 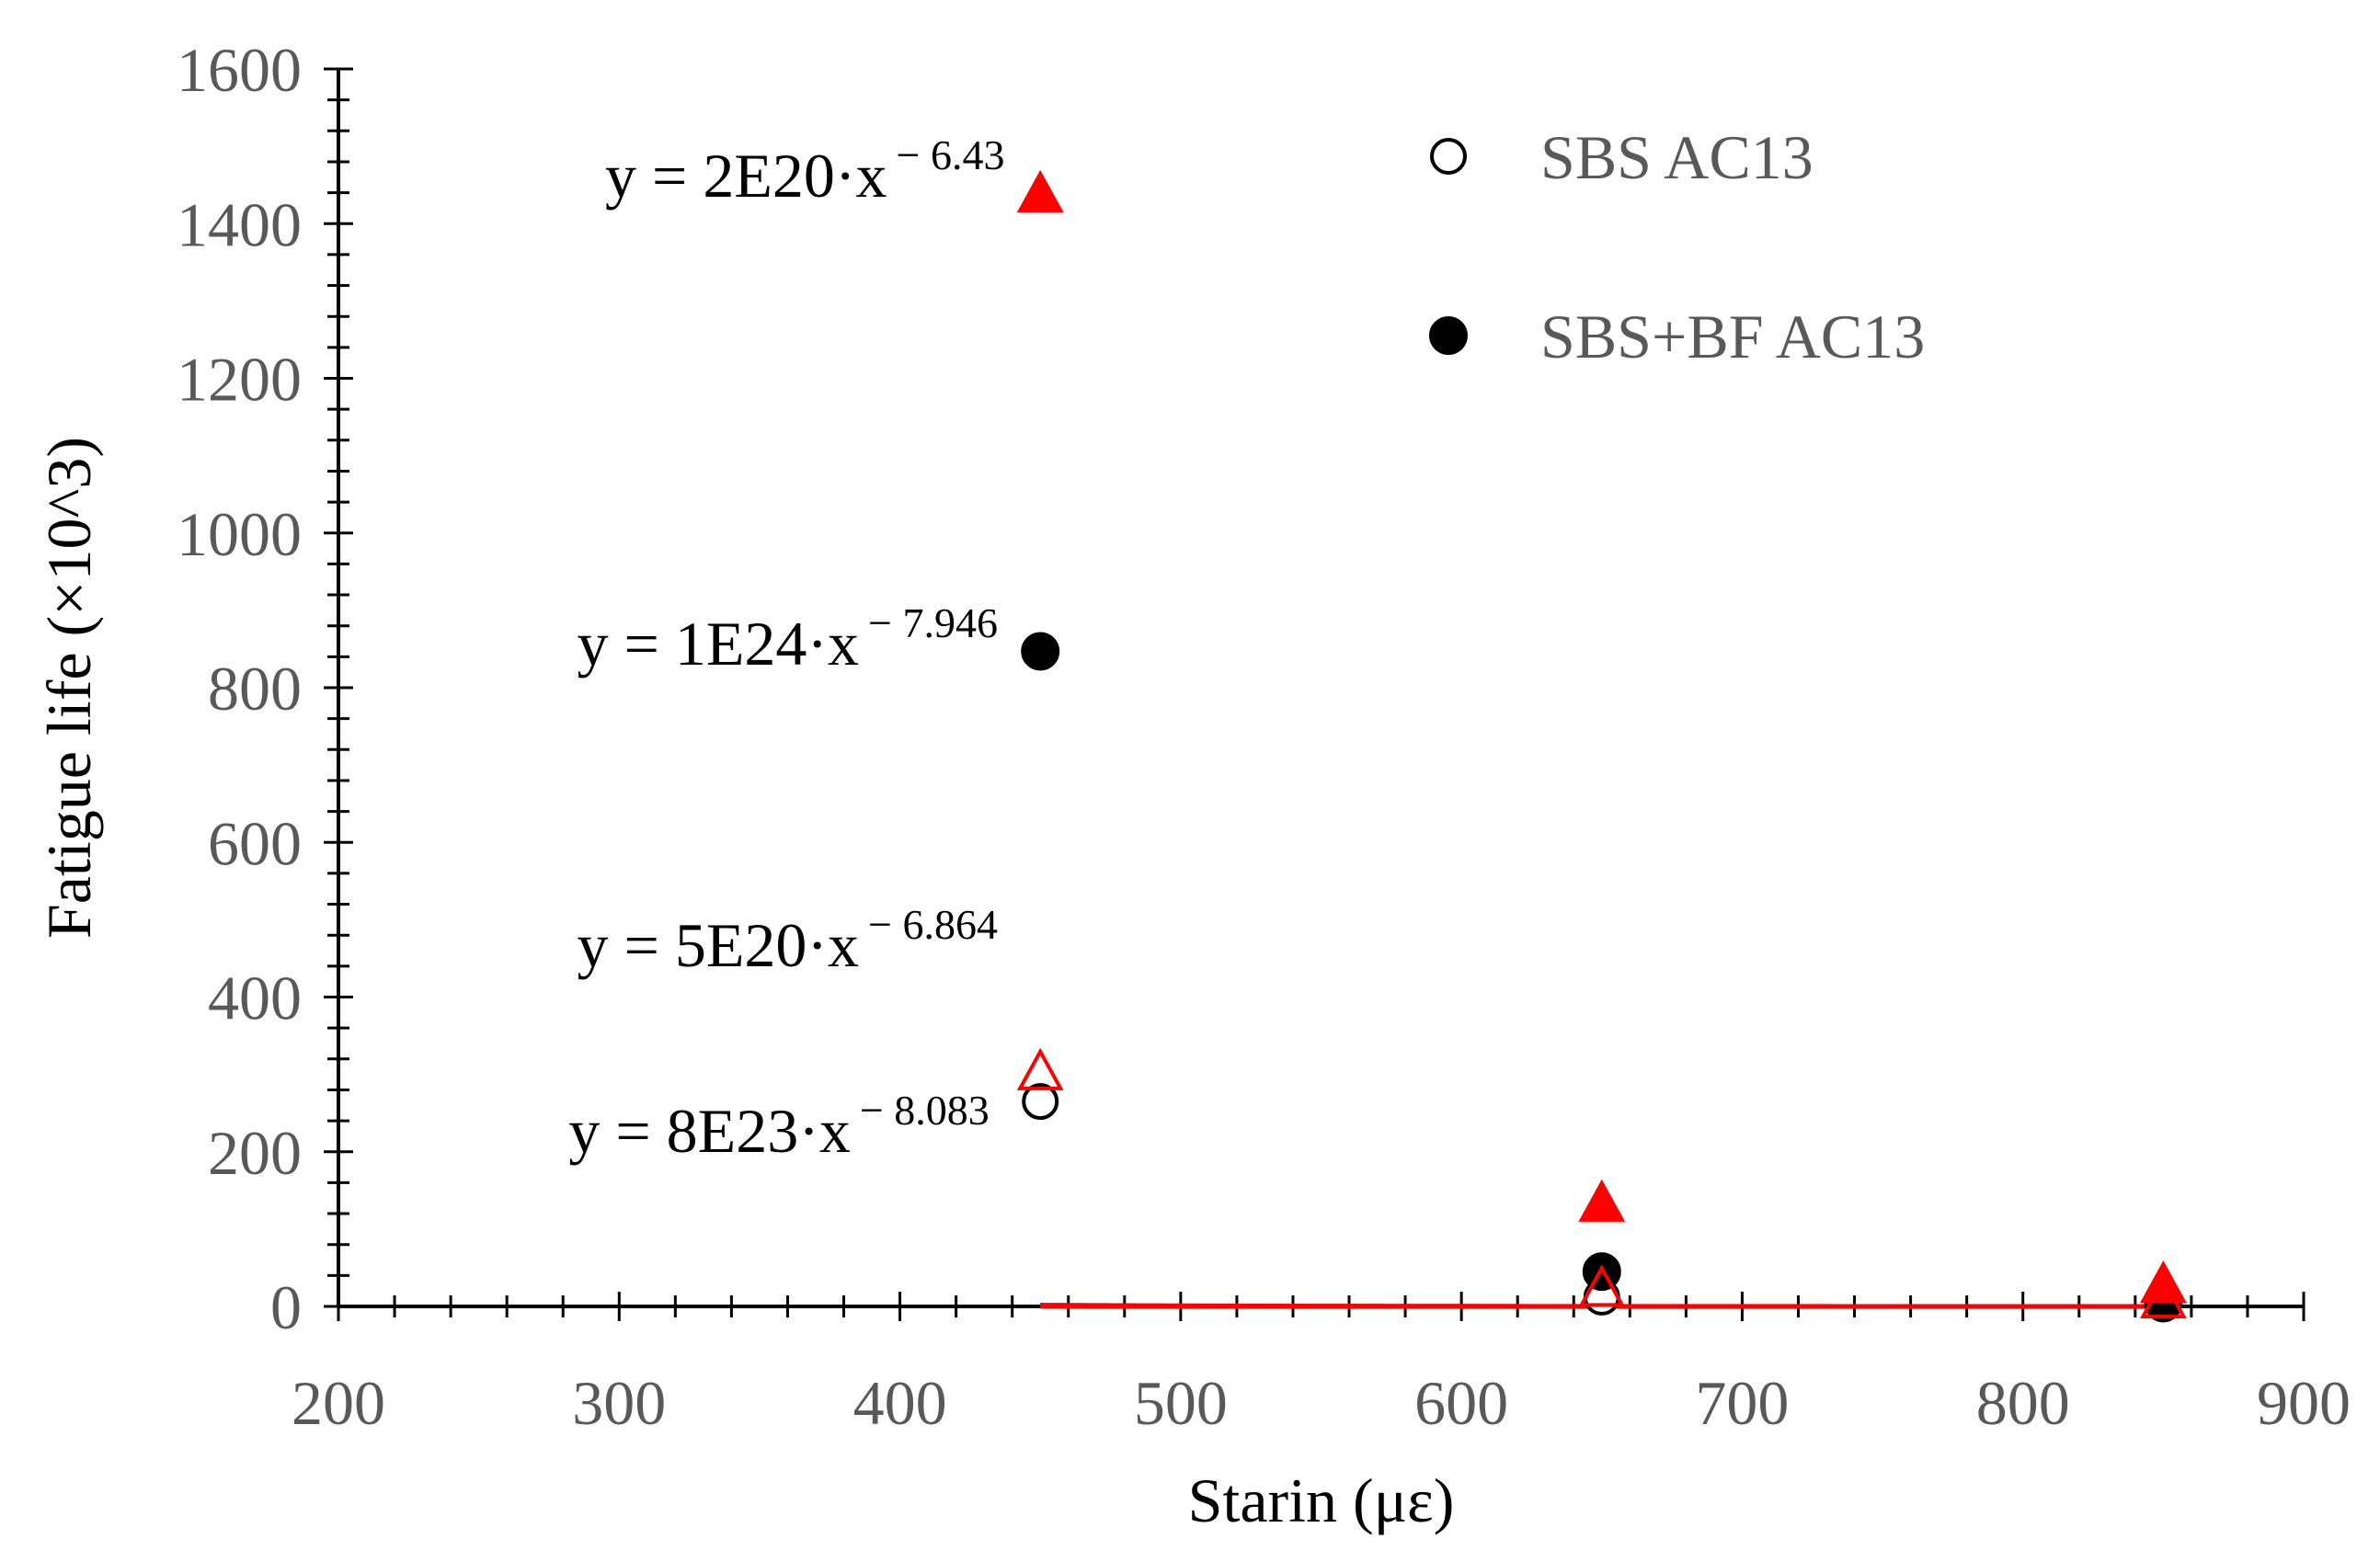 I want to click on x-tick-label: 800, so click(x=2023, y=1403).